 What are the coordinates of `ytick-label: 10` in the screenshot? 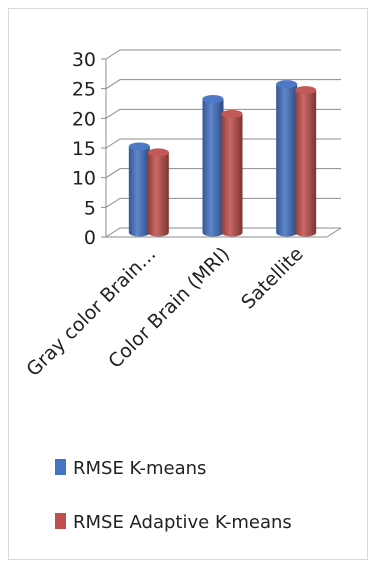 It's located at (84, 179).